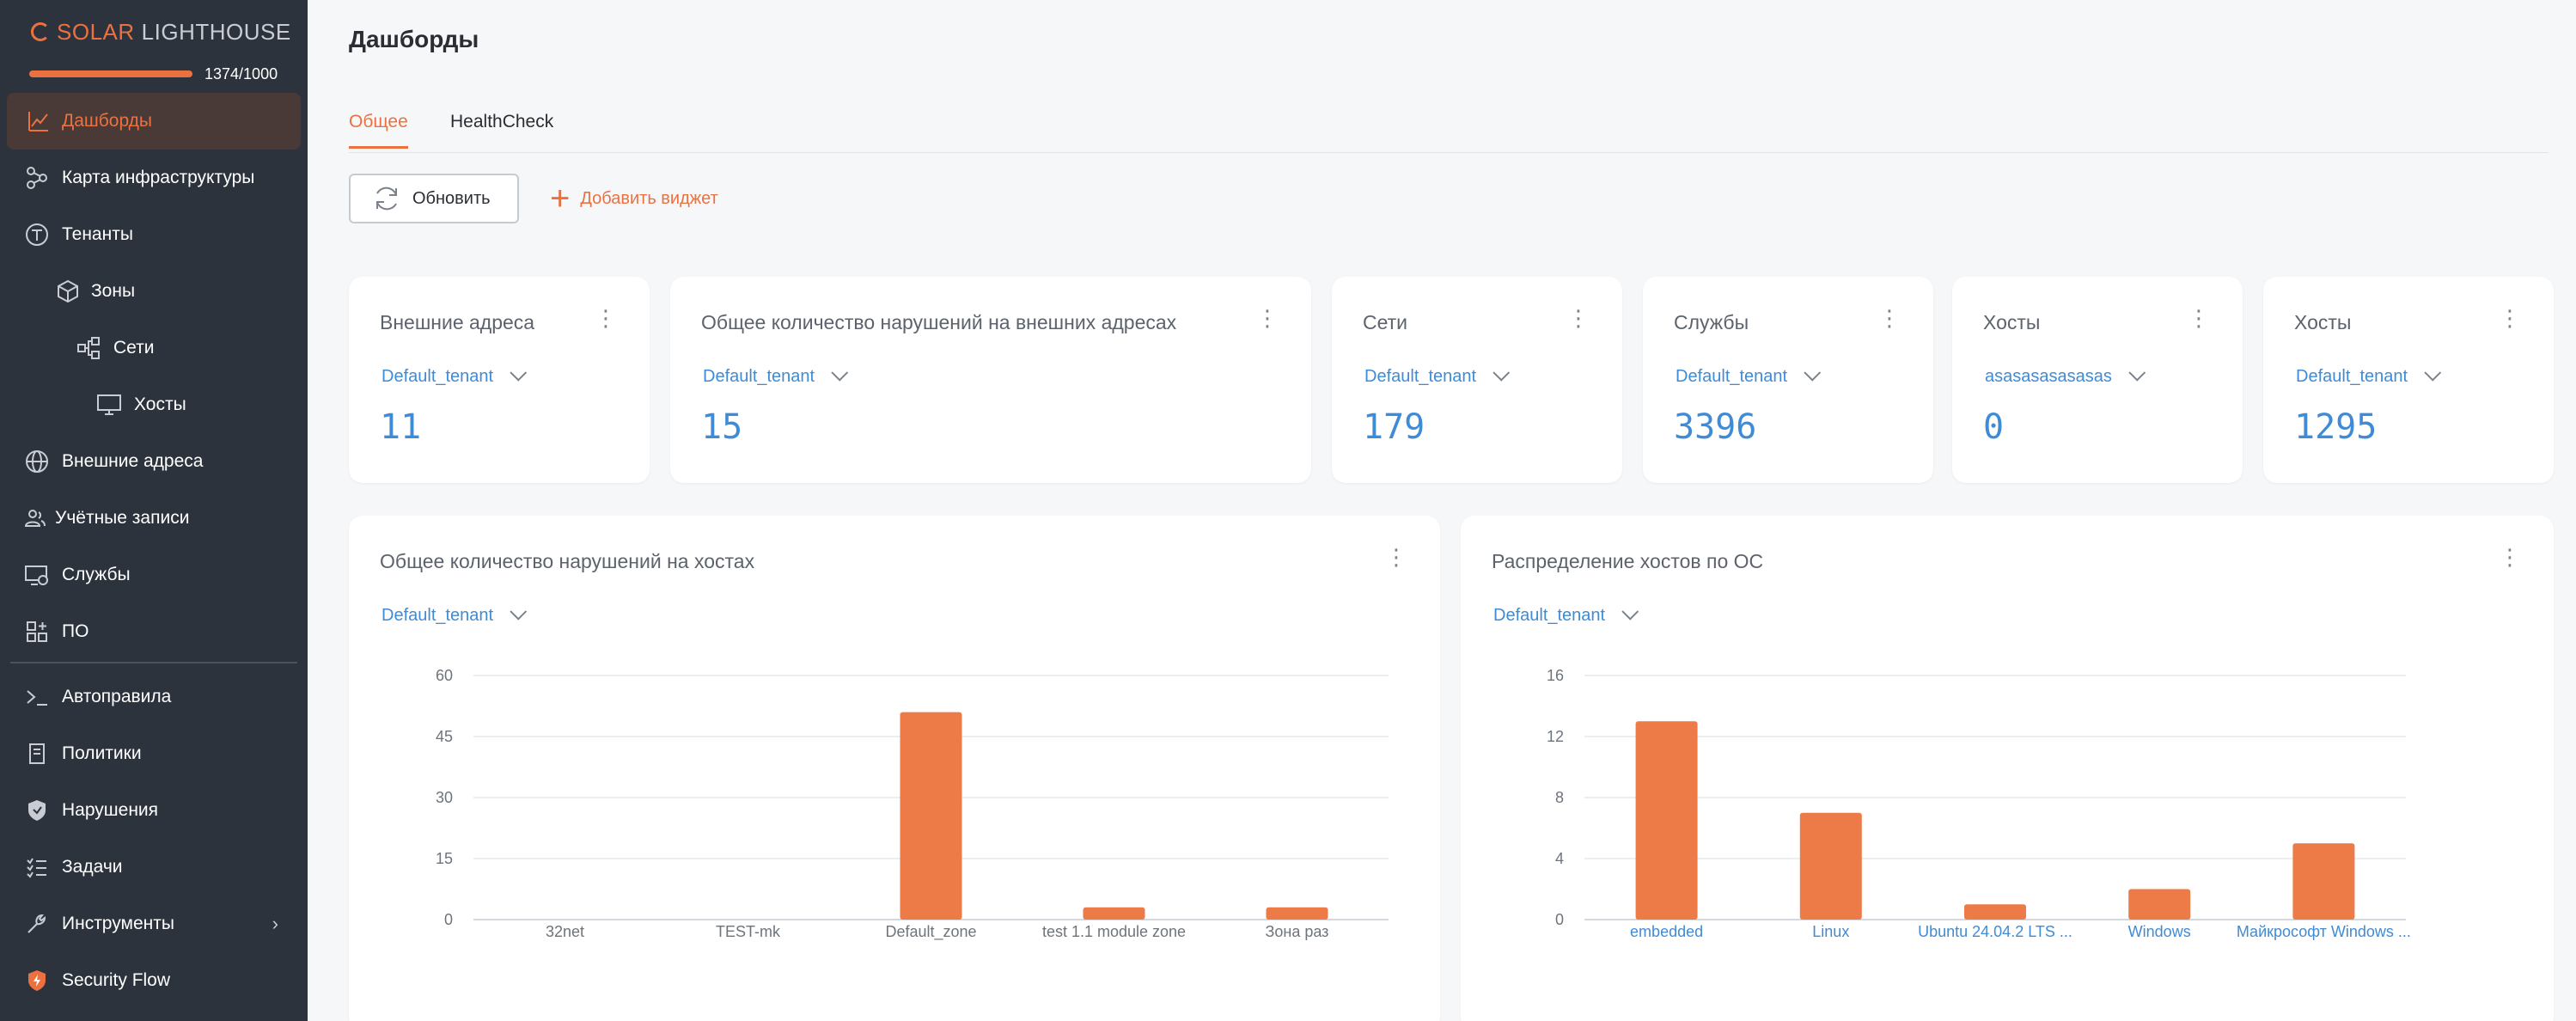 The height and width of the screenshot is (1021, 2576). Describe the element at coordinates (75, 631) in the screenshot. I see `sidebar-item-label: ПО` at that location.